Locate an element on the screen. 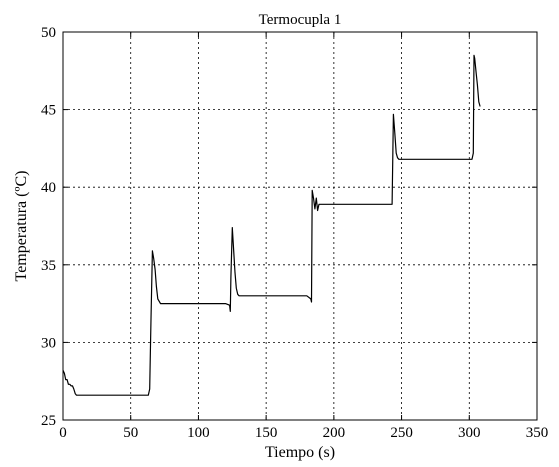  y-tick-label: 35 is located at coordinates (48, 266).